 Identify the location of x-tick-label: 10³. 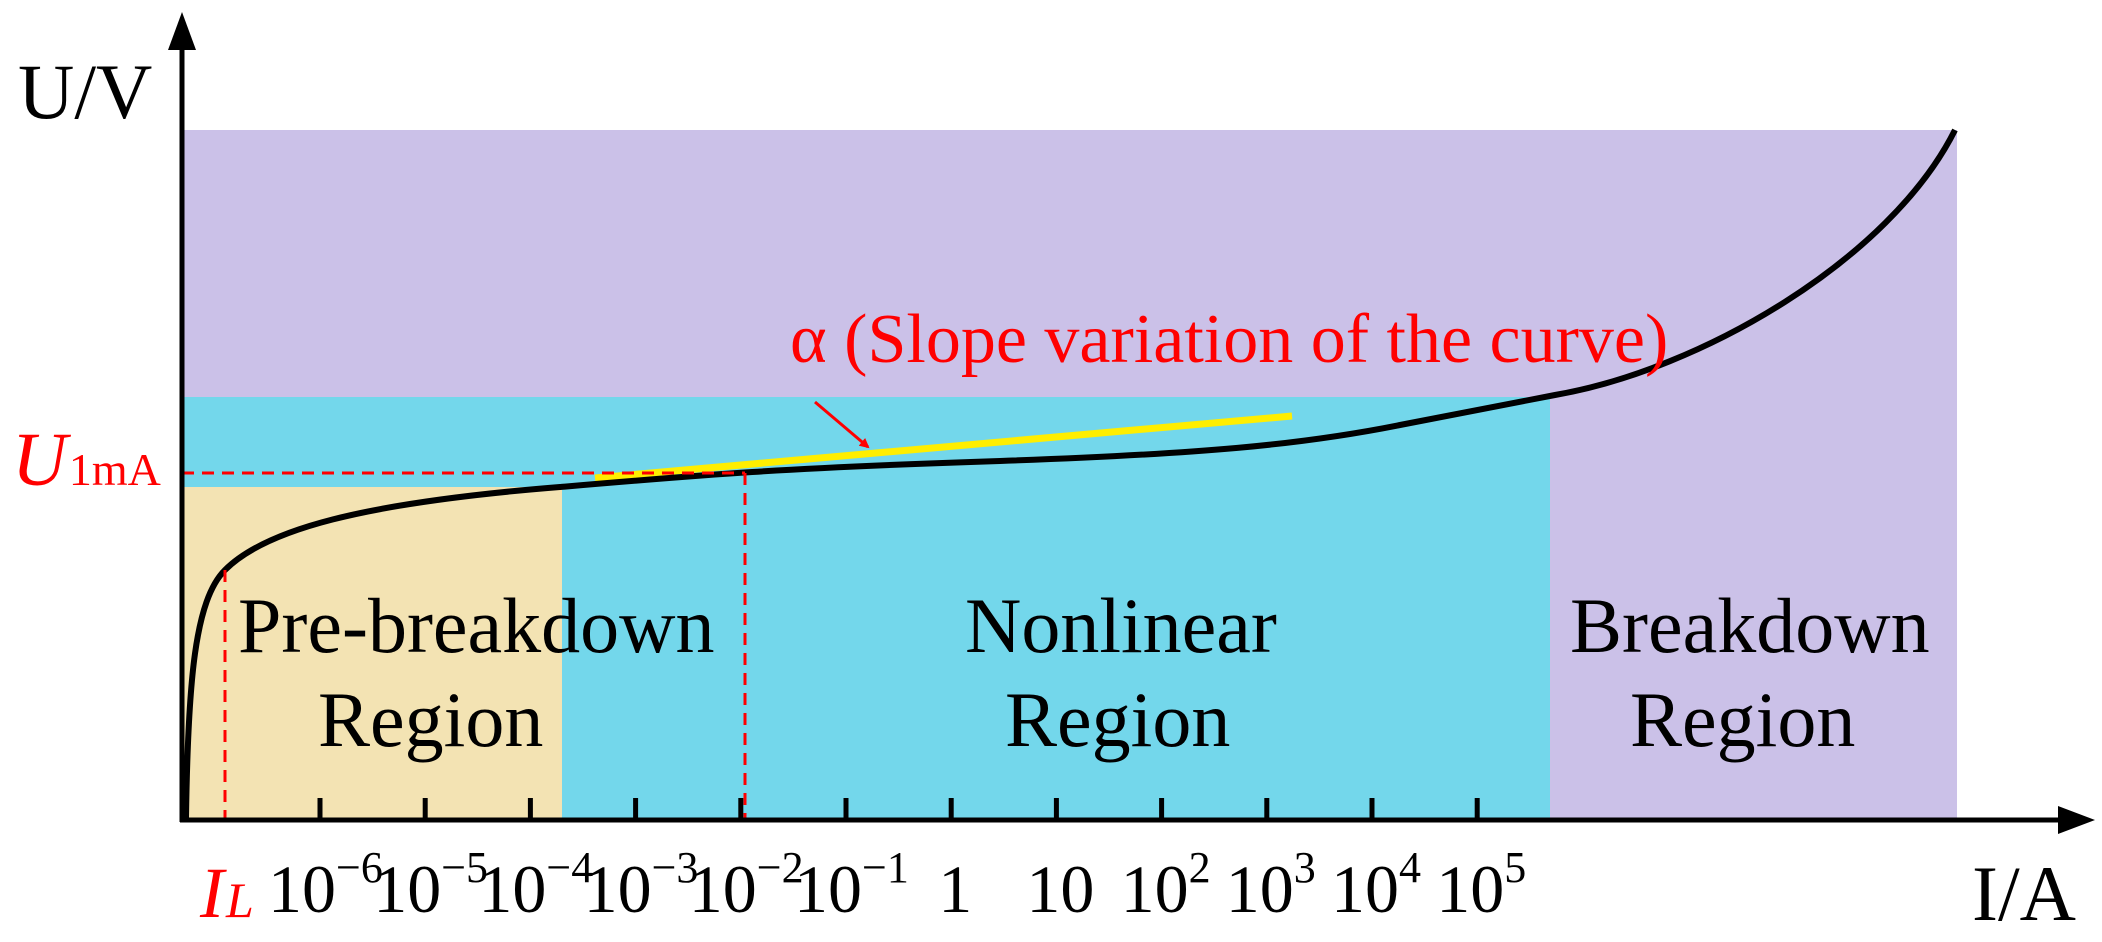
(1271, 885).